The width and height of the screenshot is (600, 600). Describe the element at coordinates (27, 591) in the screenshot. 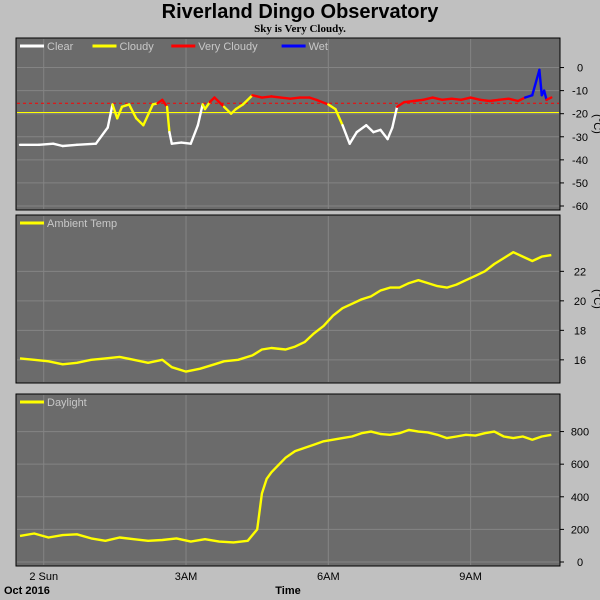

I see `date-label: Oct 2016` at that location.